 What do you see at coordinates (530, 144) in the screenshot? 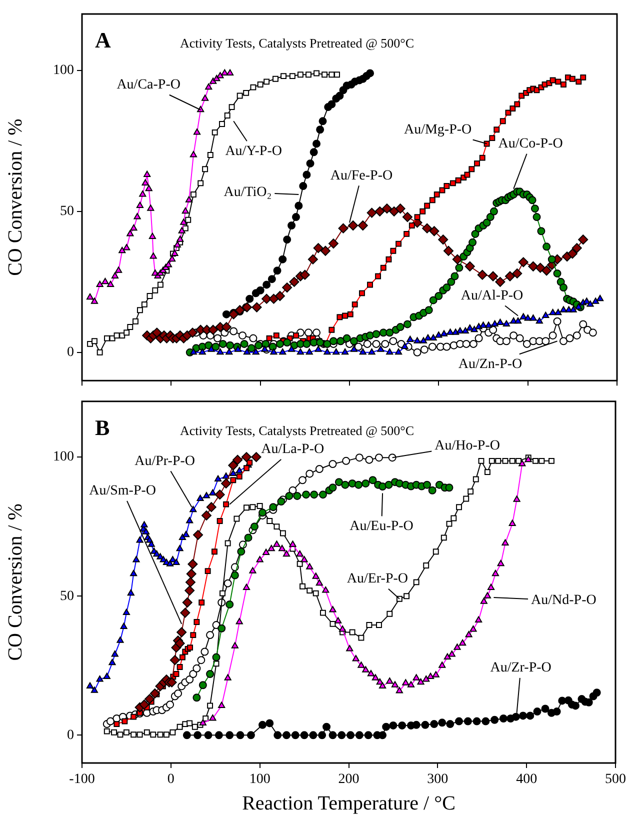
I see `annotation: Au/Co-P-O` at bounding box center [530, 144].